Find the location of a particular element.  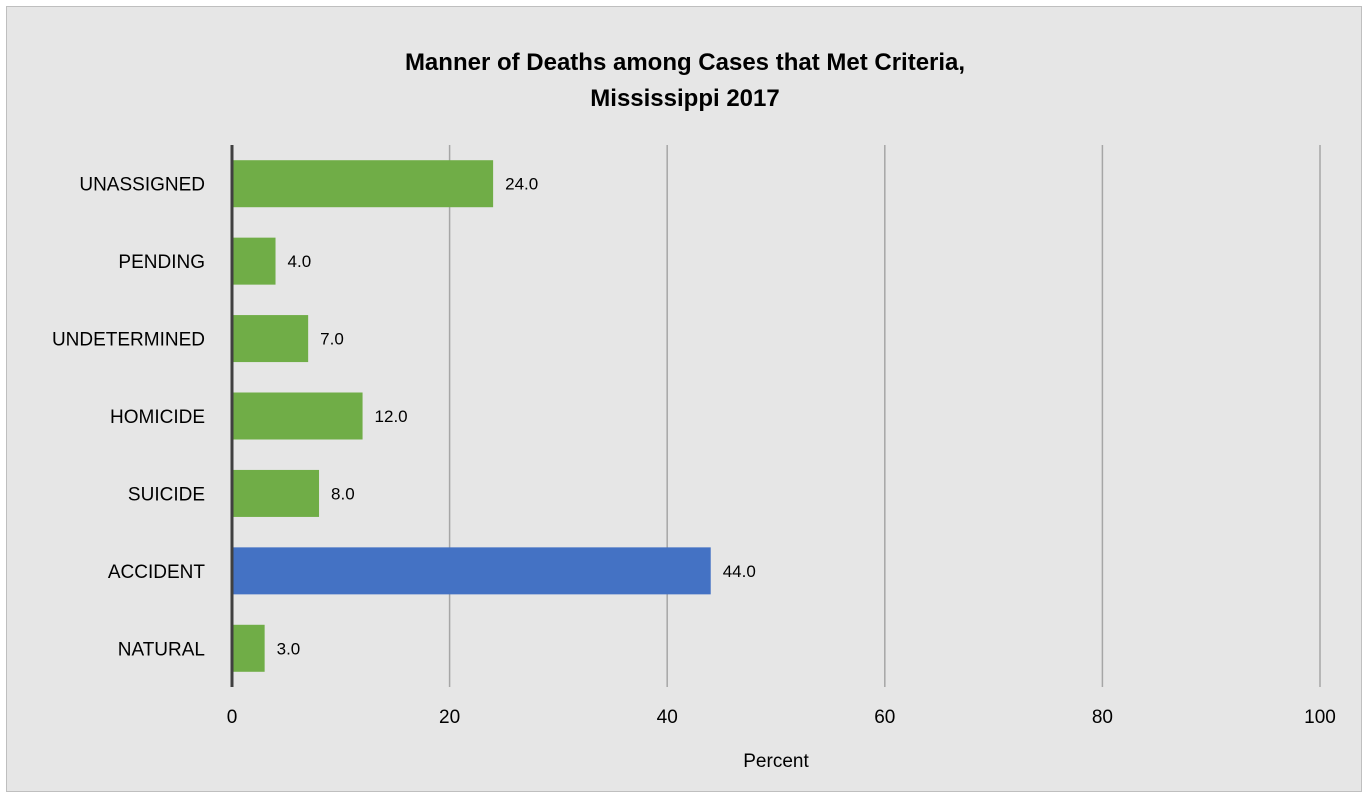

x-axis-title: Percent is located at coordinates (776, 761).